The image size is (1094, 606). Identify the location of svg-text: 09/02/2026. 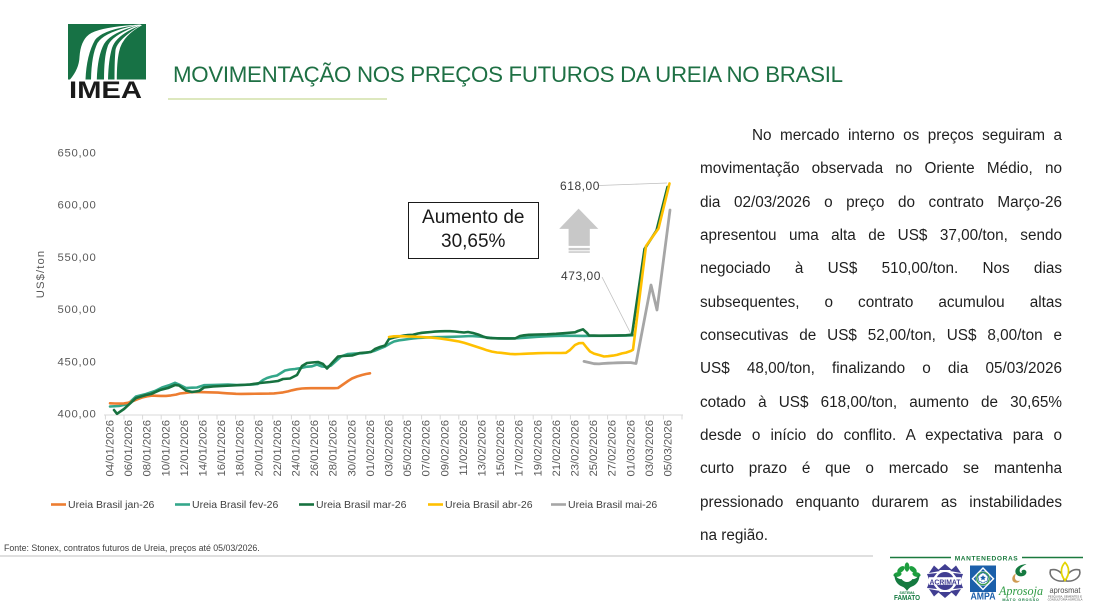
(445, 448).